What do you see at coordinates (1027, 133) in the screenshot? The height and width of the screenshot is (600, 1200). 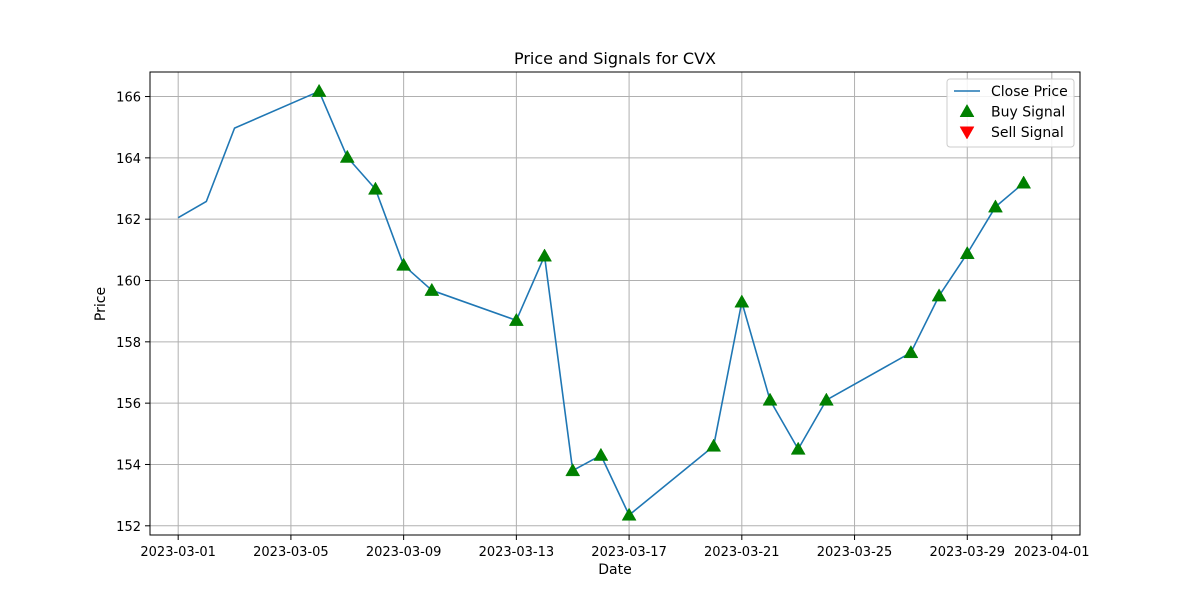 I see `legend-label: Sell Signal` at bounding box center [1027, 133].